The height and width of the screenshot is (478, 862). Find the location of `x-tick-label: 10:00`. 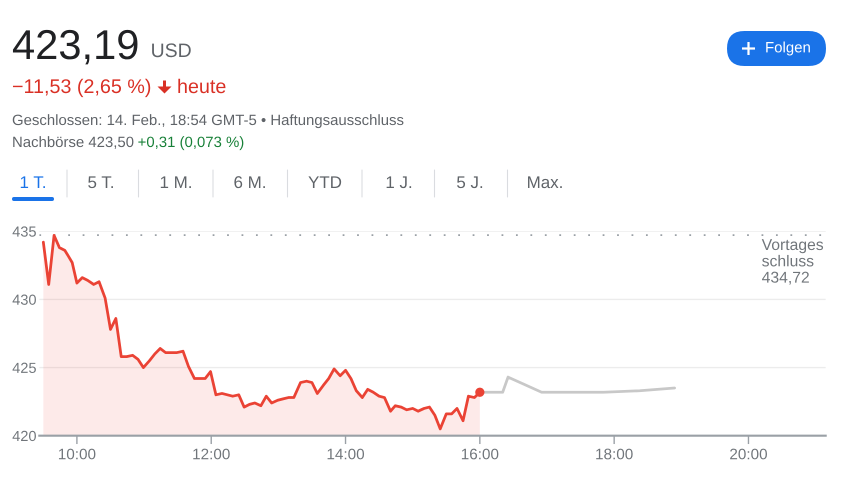

x-tick-label: 10:00 is located at coordinates (77, 454).